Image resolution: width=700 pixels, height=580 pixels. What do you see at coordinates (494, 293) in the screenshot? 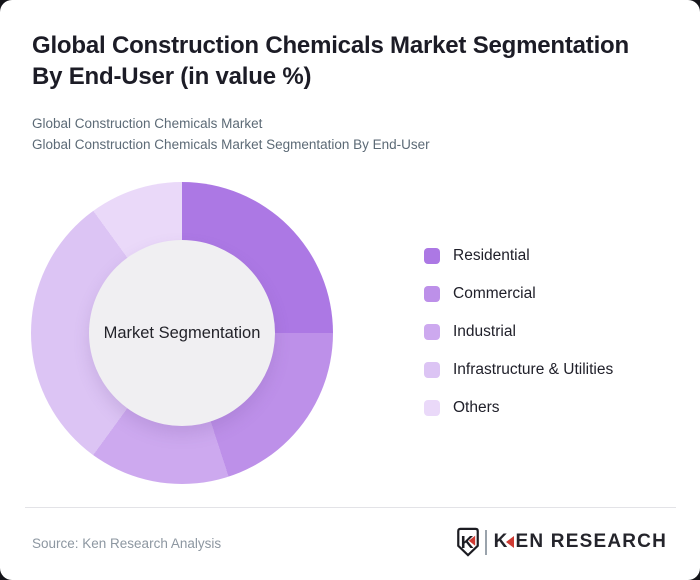
I see `legend-label: Commercial` at bounding box center [494, 293].